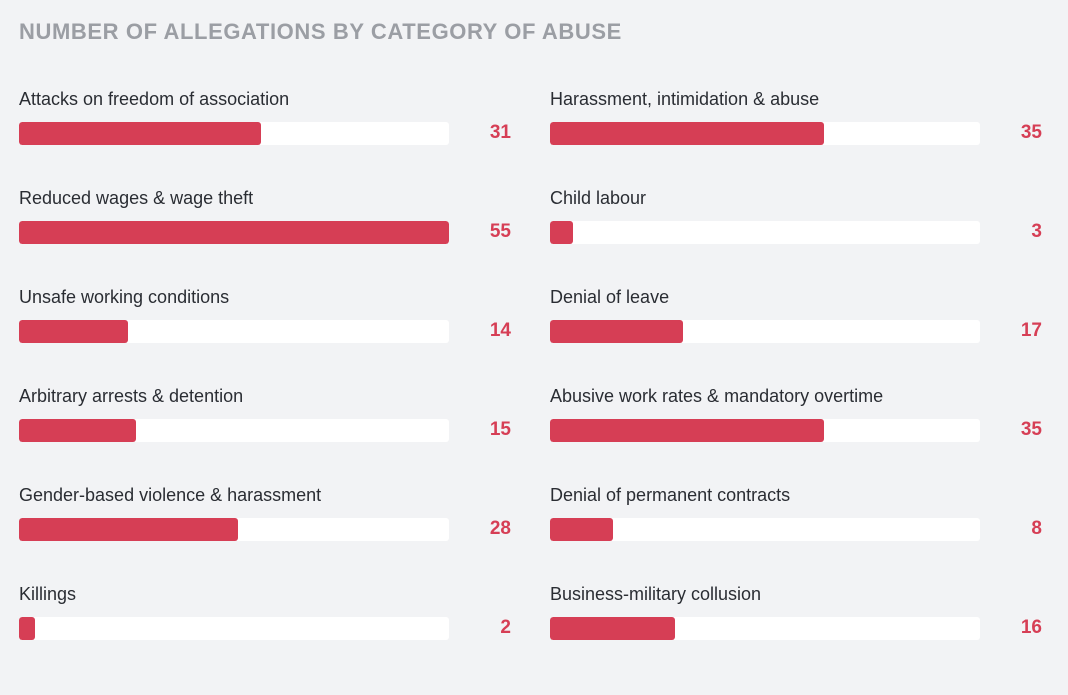  What do you see at coordinates (1031, 627) in the screenshot?
I see `bar-value-label: 16` at bounding box center [1031, 627].